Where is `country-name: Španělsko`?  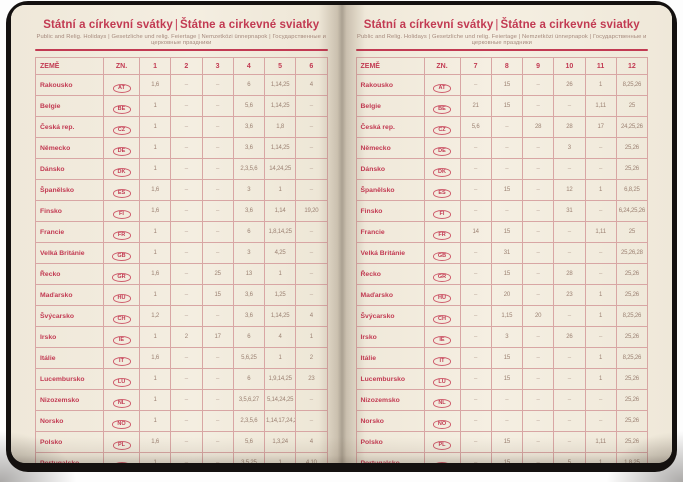 country-name: Španělsko is located at coordinates (69, 190).